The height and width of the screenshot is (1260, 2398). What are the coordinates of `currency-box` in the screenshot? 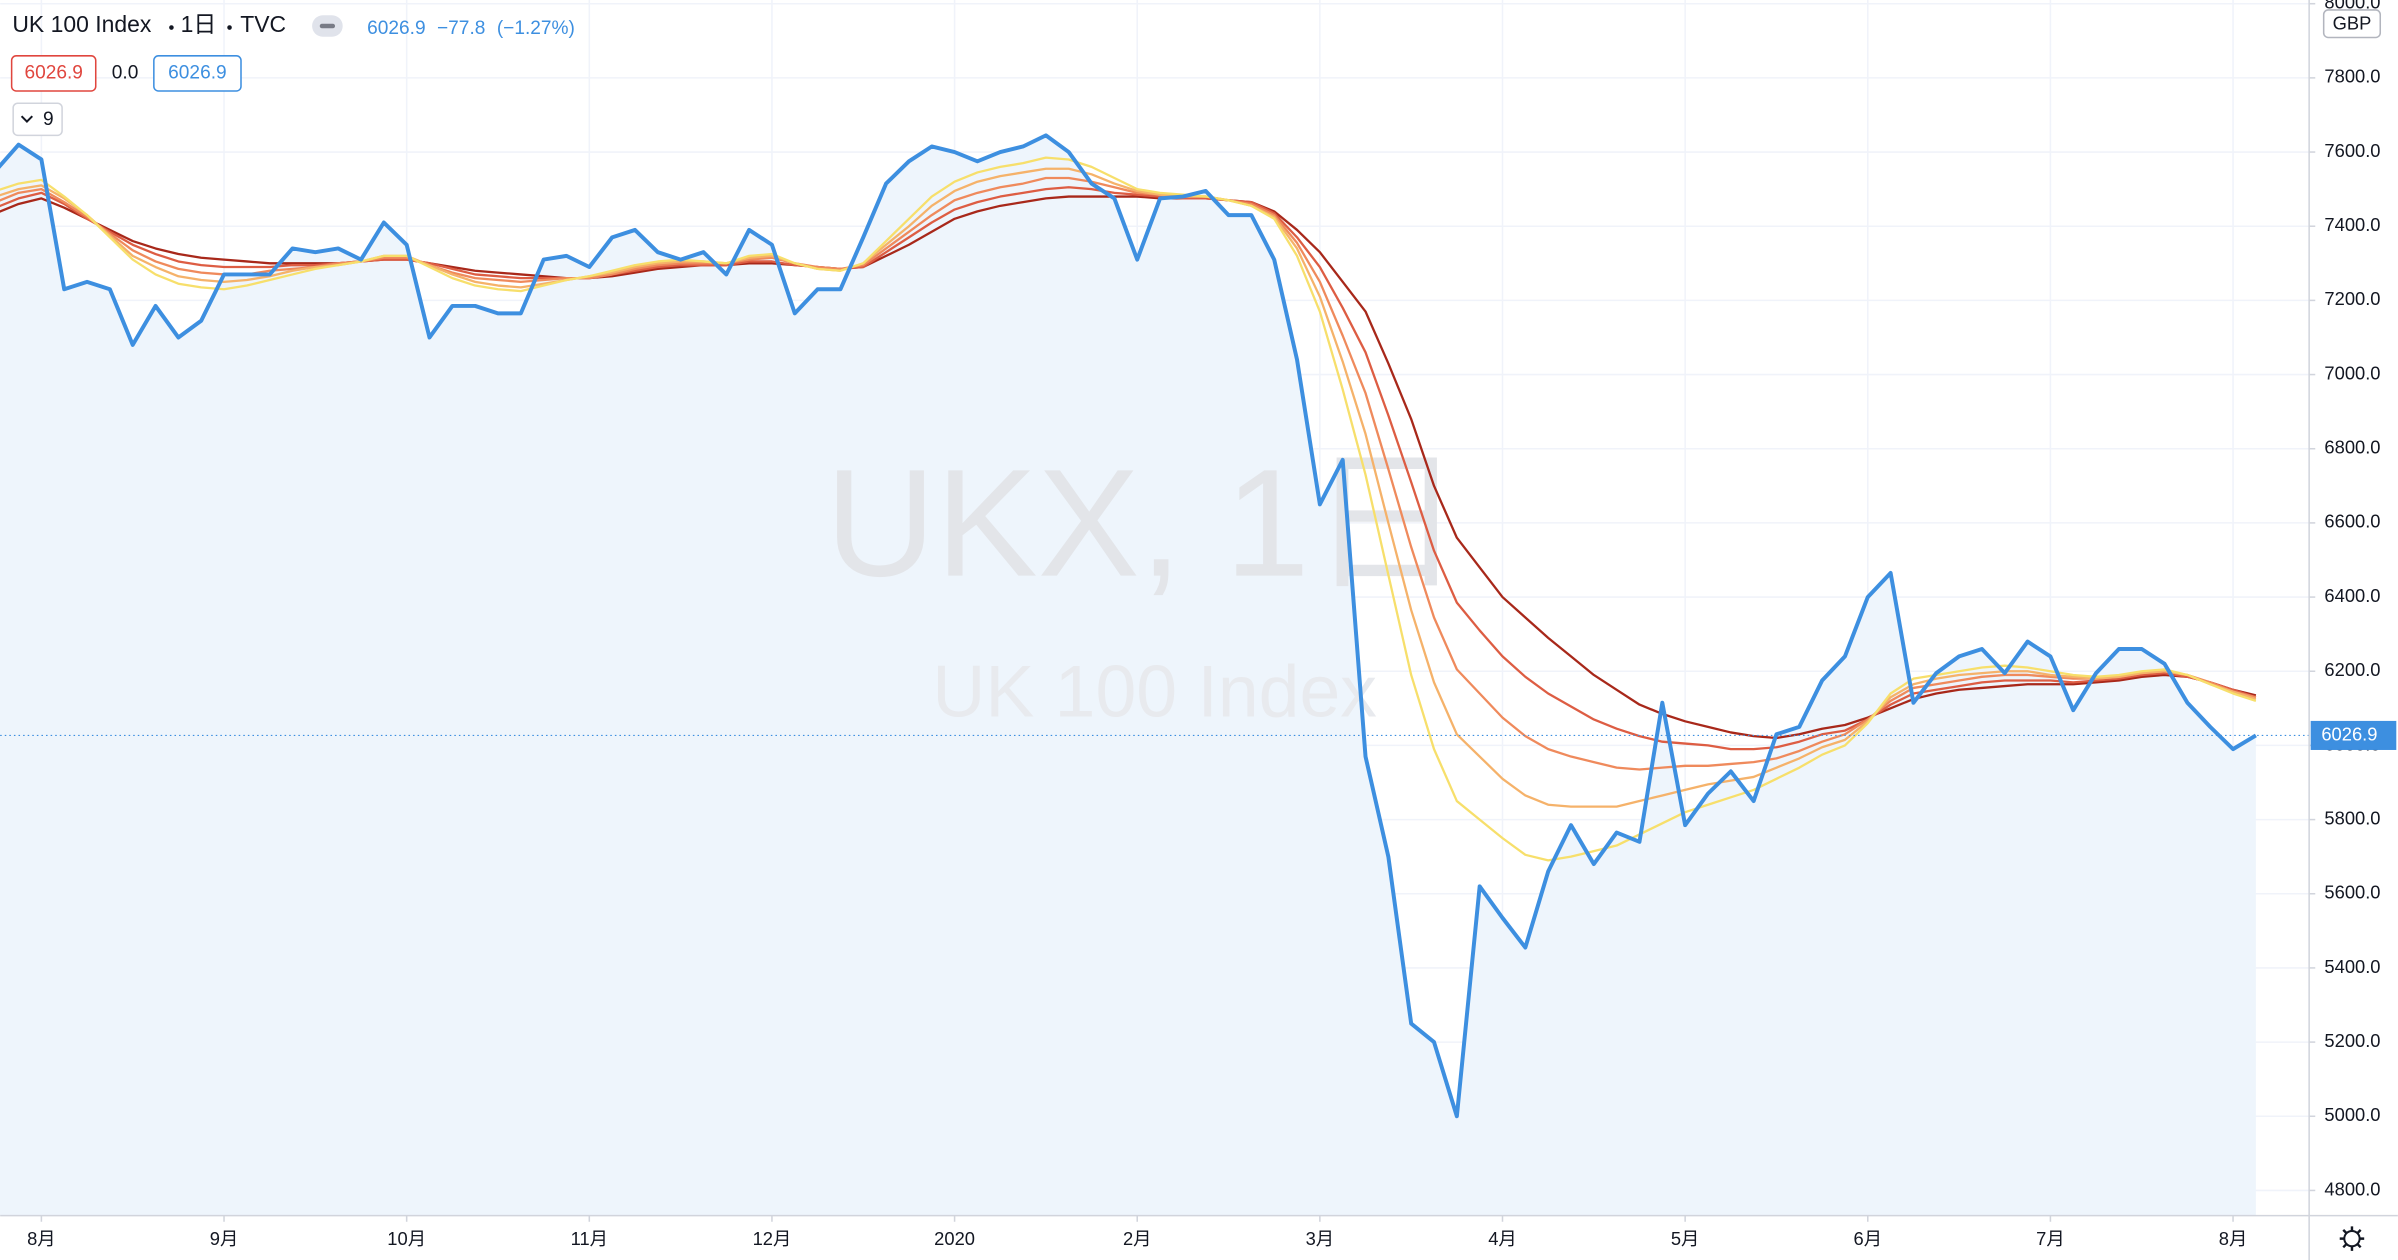 It's located at (2352, 24).